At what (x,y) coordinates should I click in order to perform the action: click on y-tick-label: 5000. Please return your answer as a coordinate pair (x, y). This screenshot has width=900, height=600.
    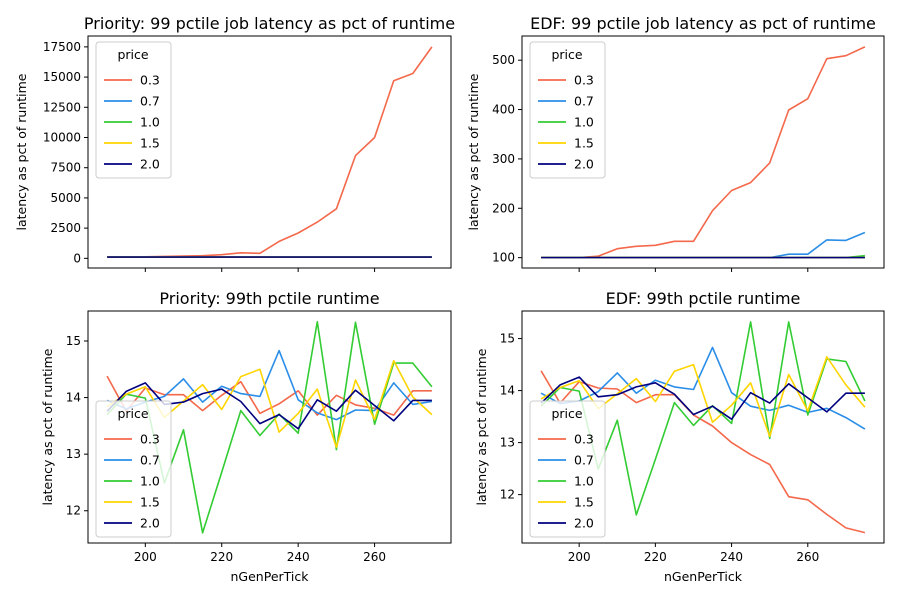
    Looking at the image, I should click on (65, 198).